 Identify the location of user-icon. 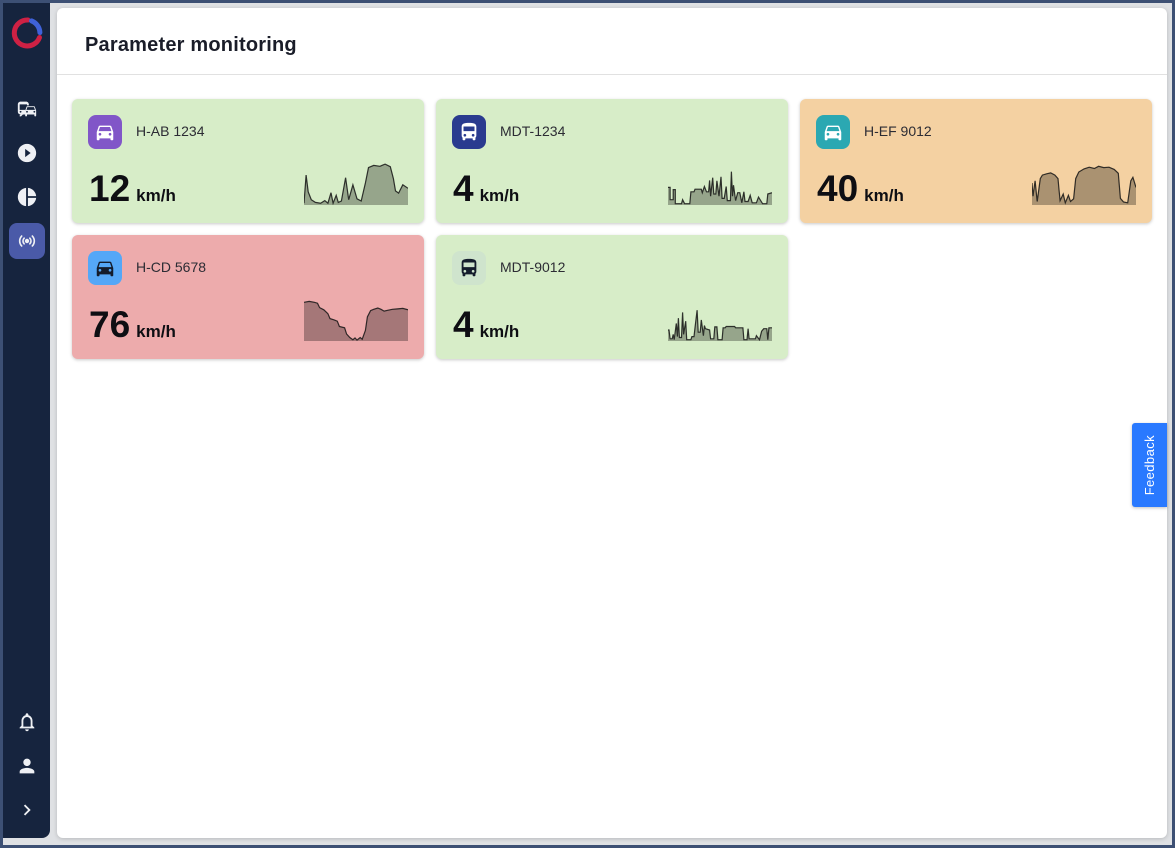
(26, 766).